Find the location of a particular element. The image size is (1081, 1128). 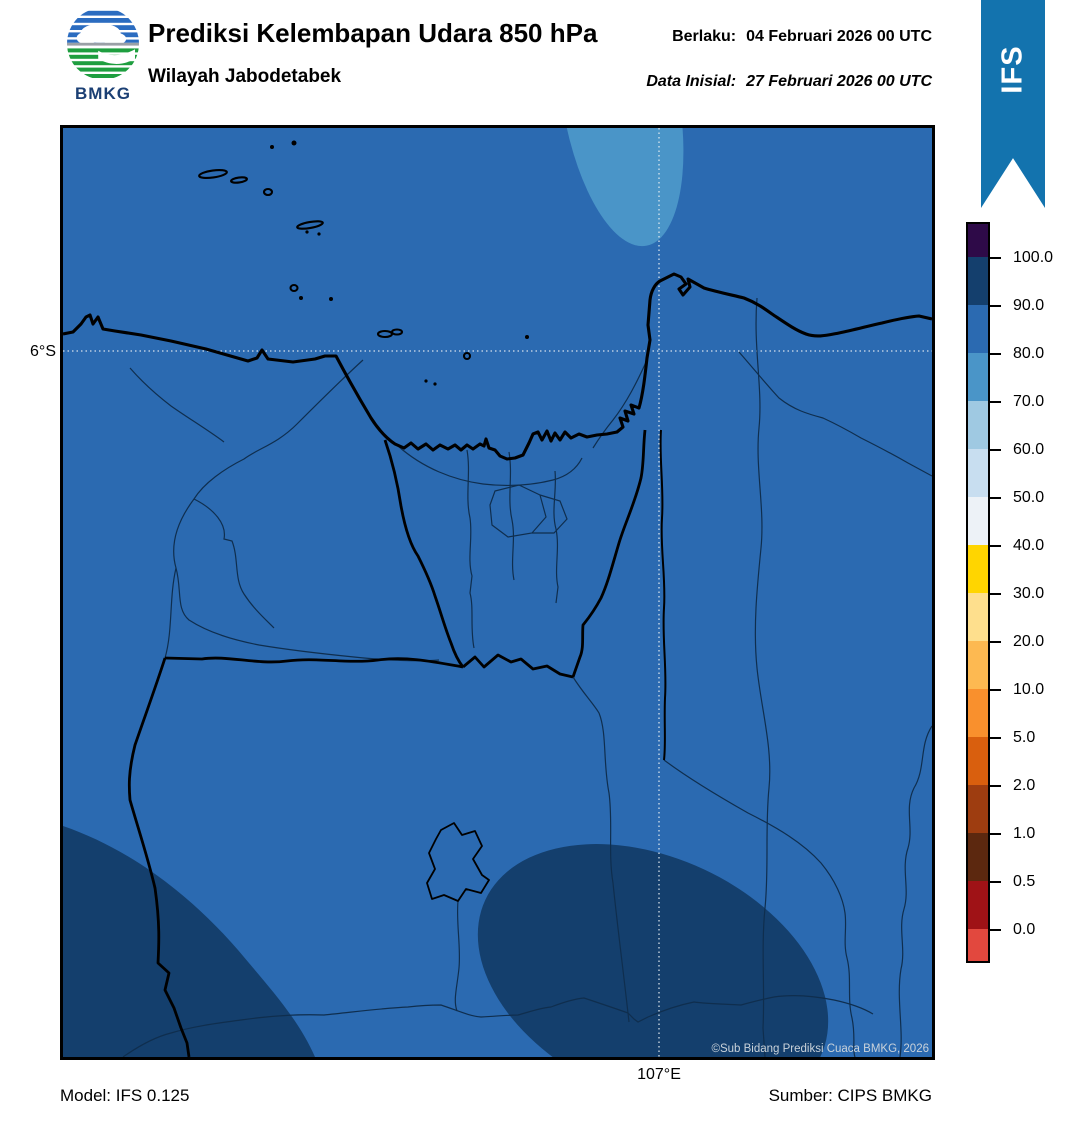

province-boundary-east is located at coordinates (663, 595).